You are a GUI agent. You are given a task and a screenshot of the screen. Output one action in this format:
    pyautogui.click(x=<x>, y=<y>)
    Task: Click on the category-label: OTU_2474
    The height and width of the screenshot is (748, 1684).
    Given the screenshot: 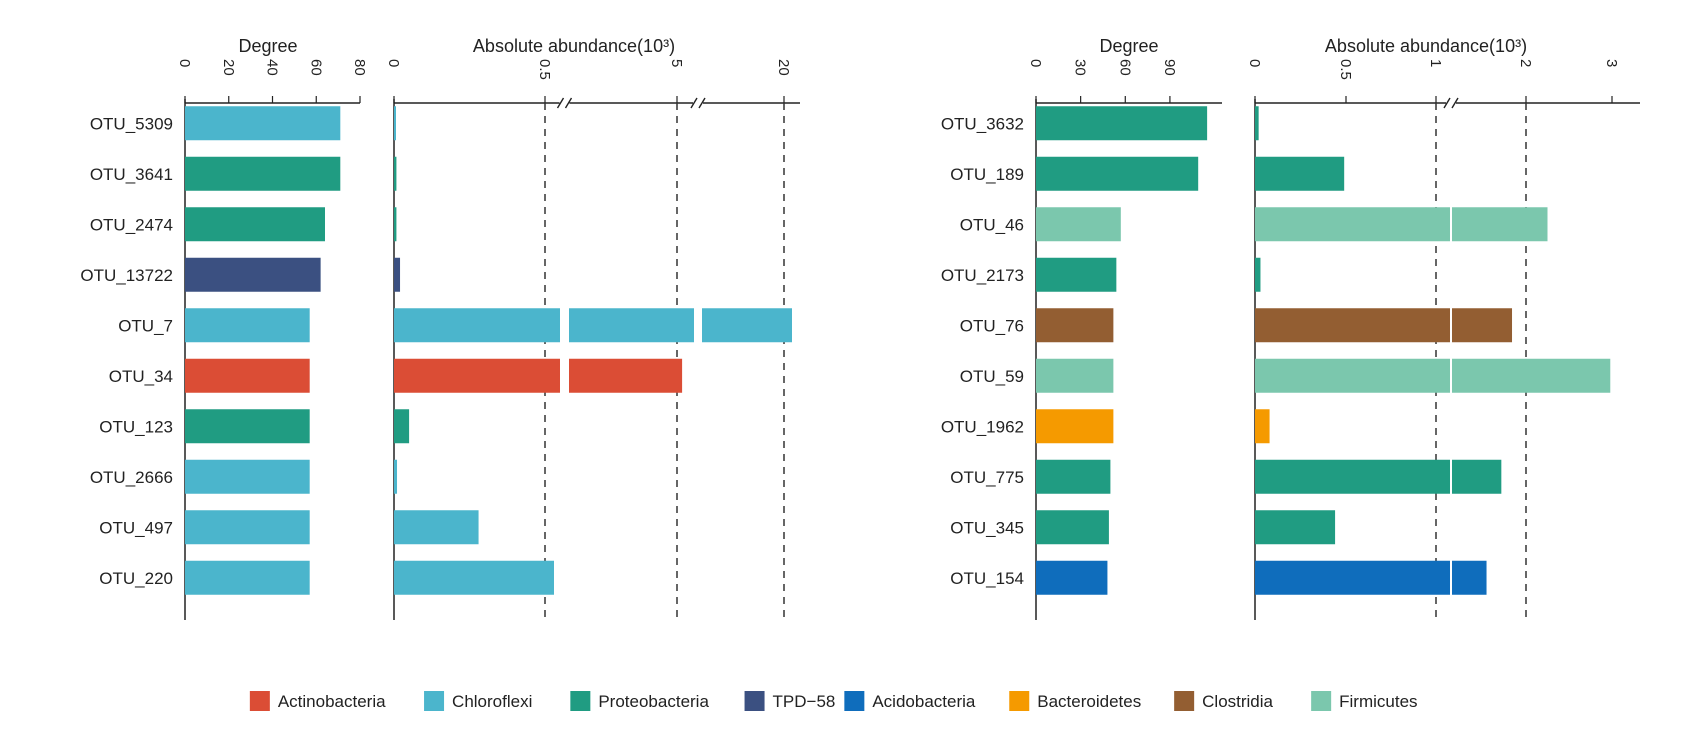 What is the action you would take?
    pyautogui.click(x=131, y=224)
    